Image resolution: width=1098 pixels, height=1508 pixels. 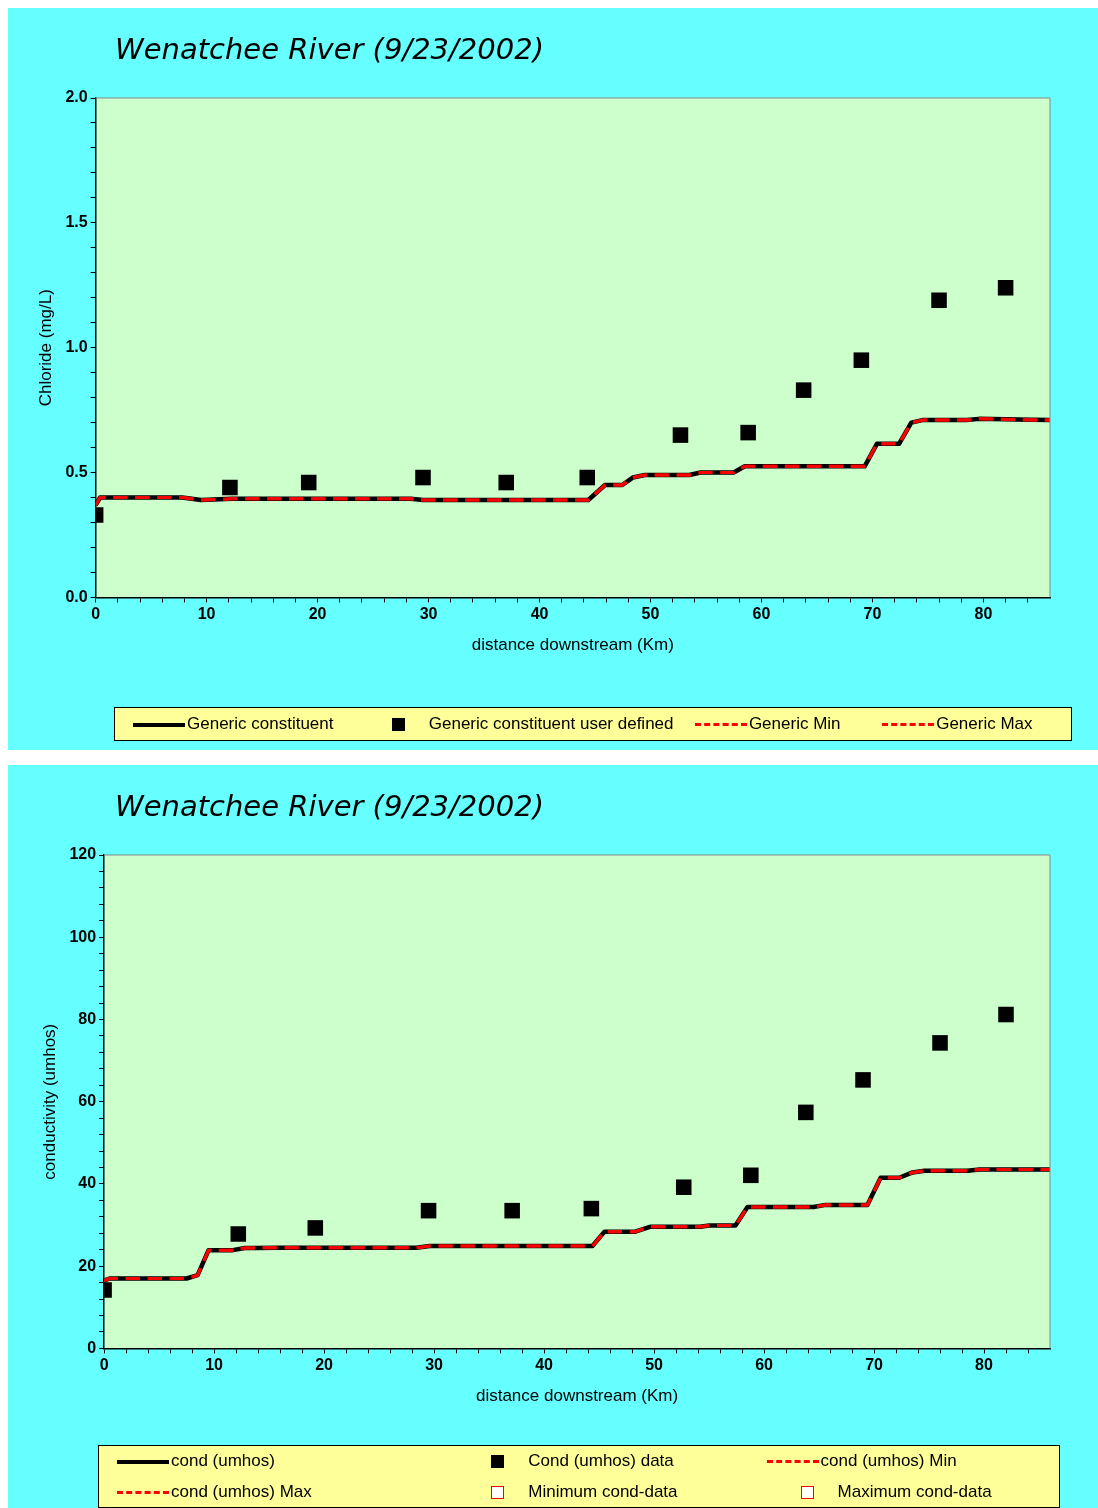 I want to click on legend-label: cond (umhos) Min, so click(x=888, y=1461).